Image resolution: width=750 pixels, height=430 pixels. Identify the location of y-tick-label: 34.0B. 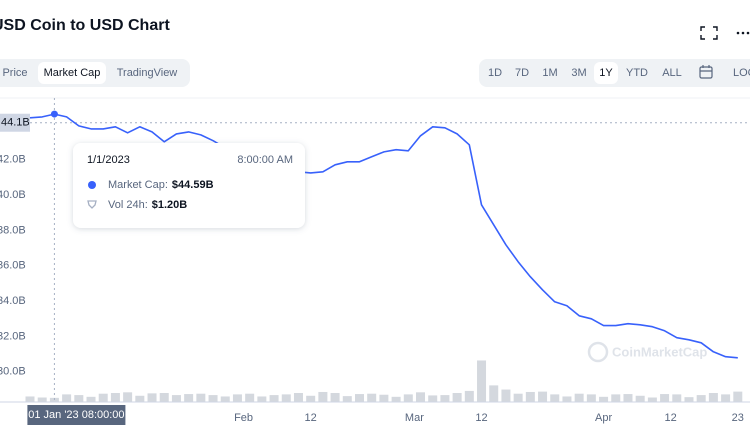
(13, 301).